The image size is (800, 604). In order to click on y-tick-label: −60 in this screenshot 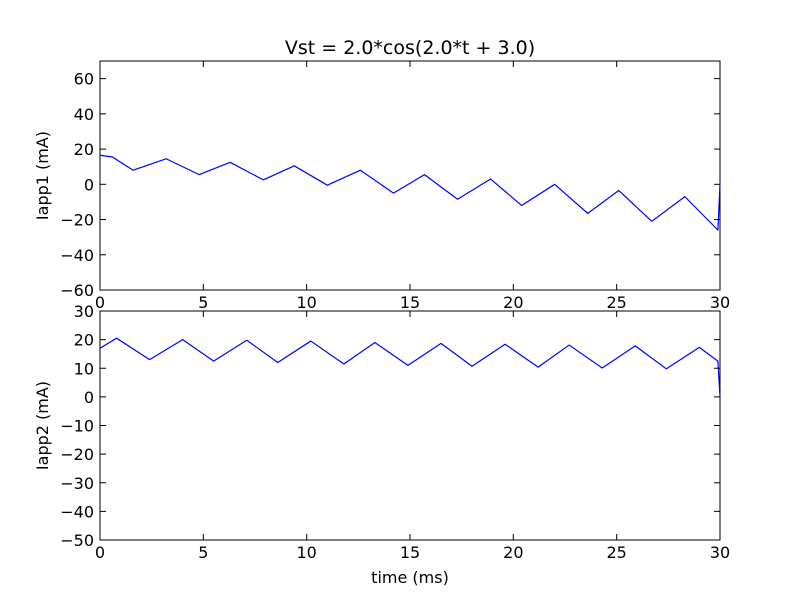, I will do `click(77, 290)`.